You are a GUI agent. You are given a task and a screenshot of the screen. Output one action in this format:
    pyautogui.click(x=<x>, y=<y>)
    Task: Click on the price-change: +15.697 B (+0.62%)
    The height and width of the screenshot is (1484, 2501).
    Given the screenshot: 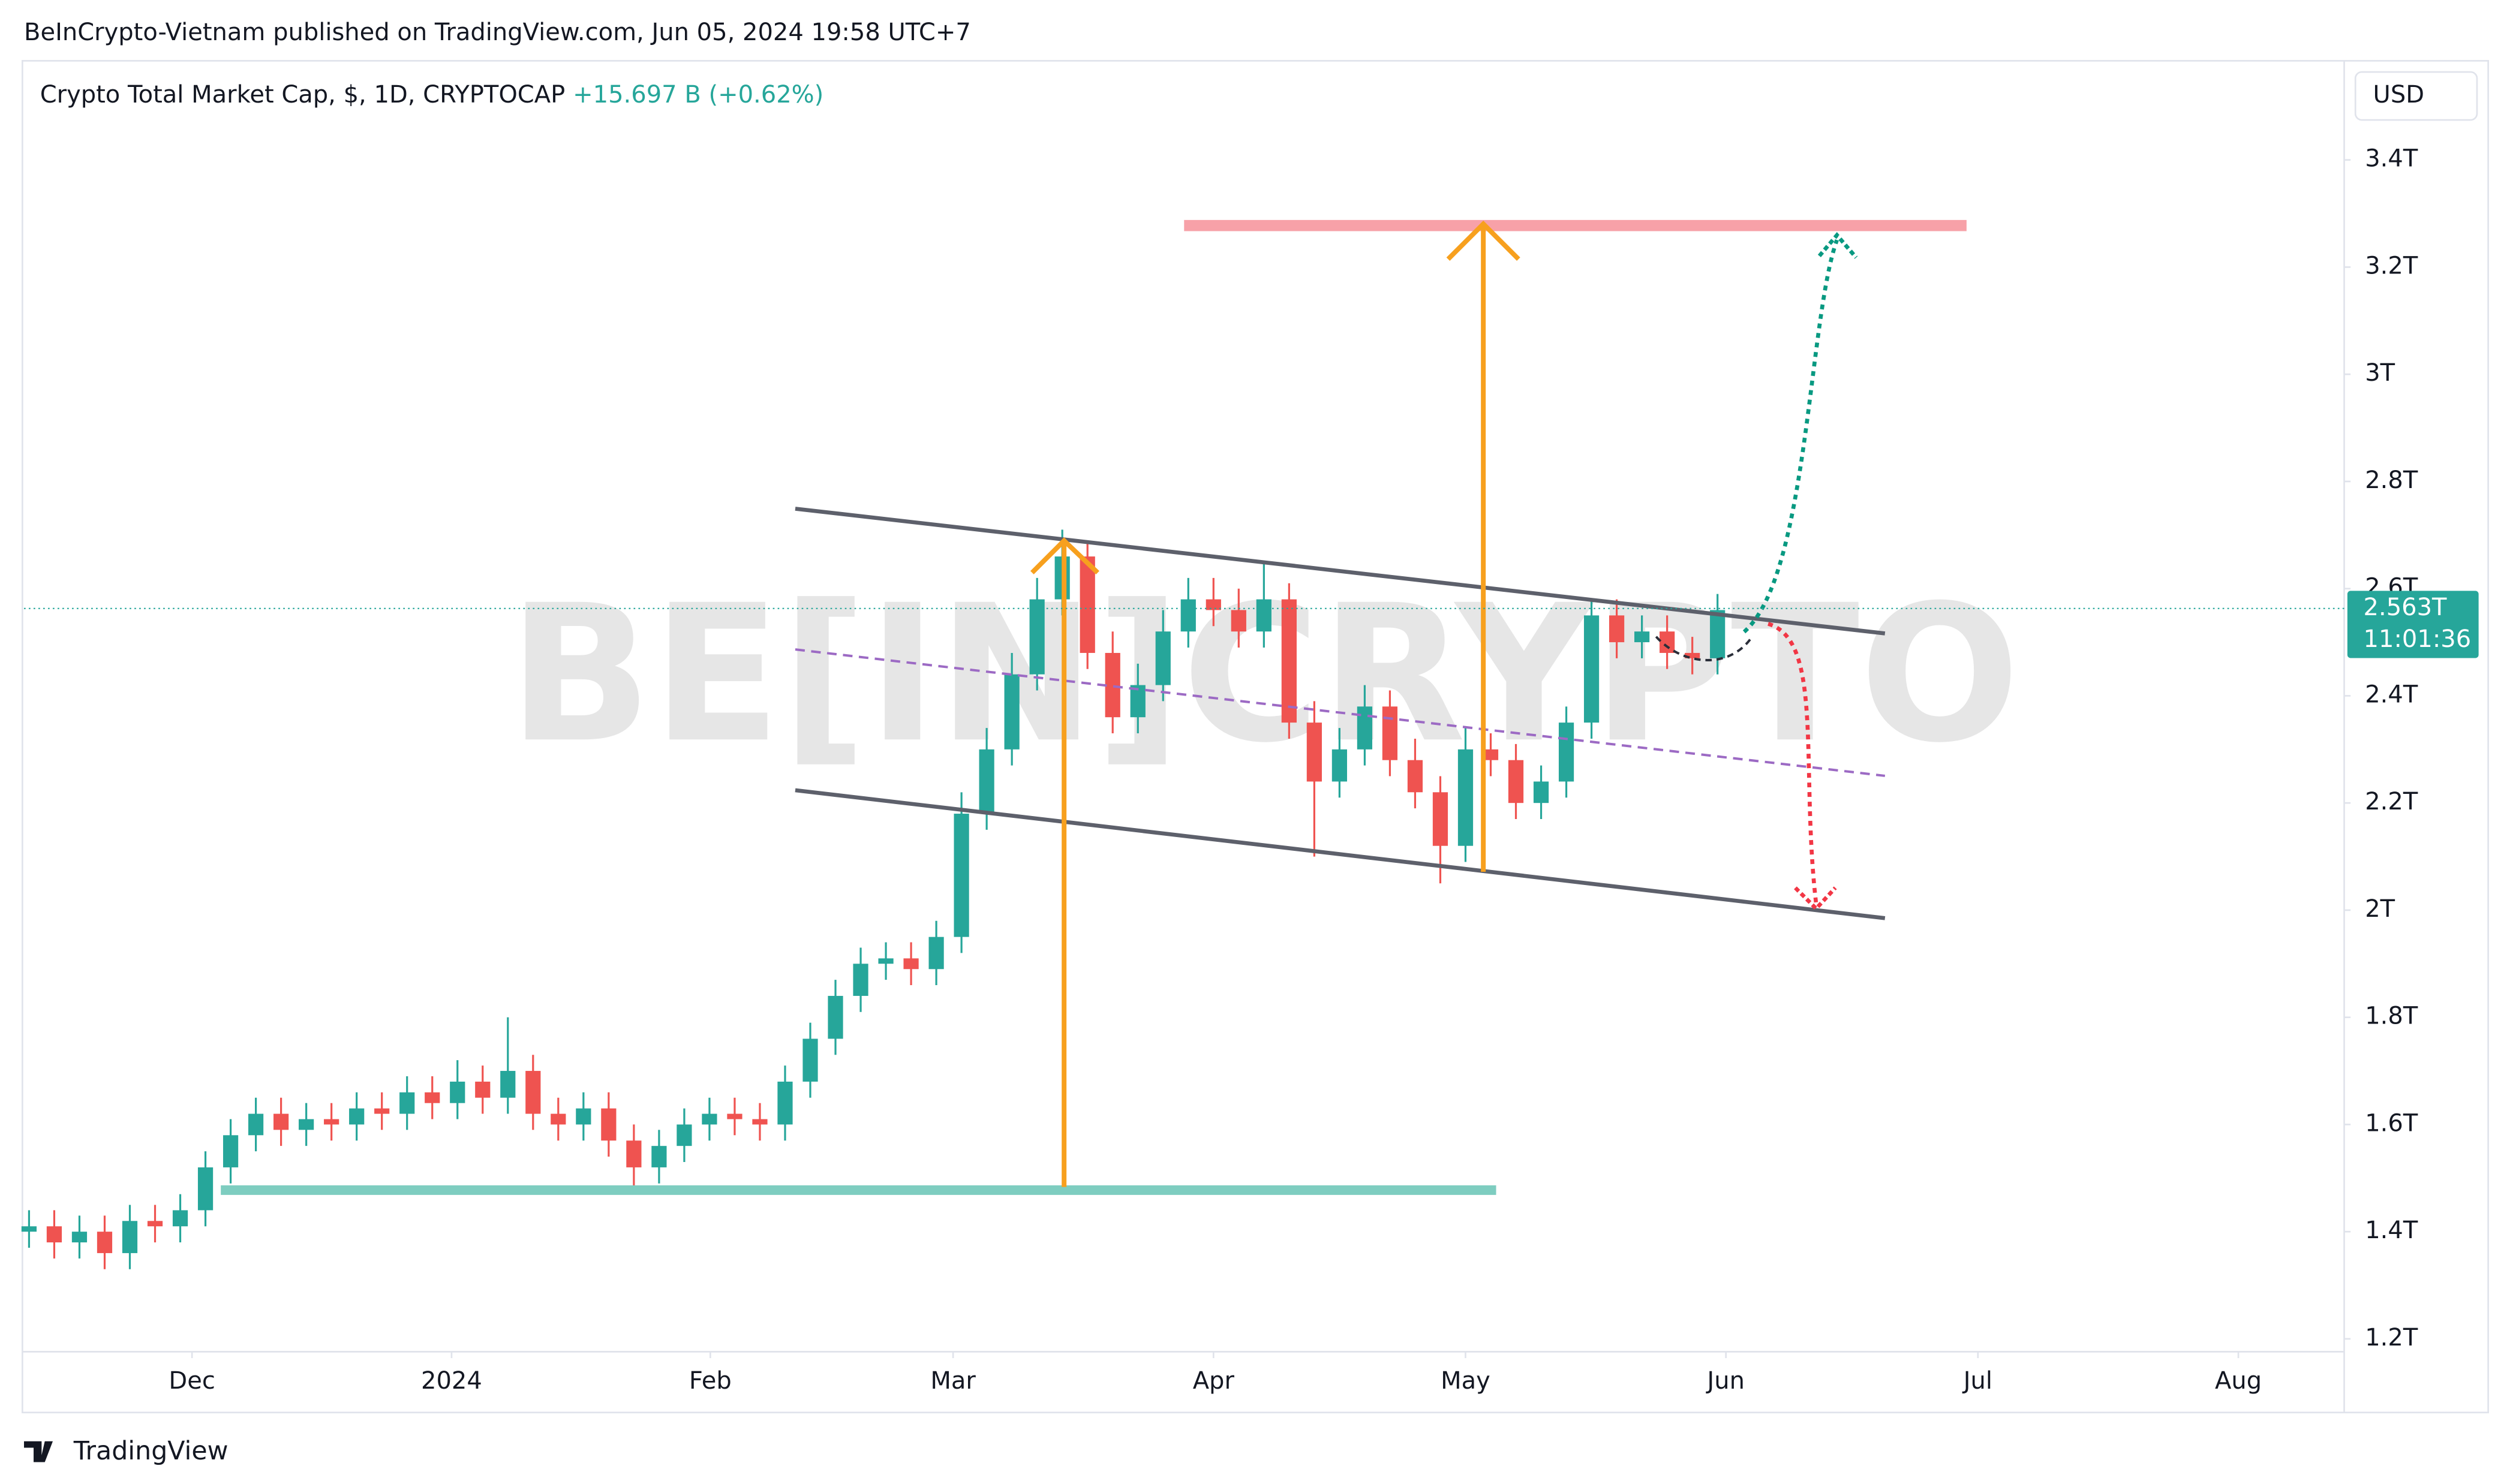 What is the action you would take?
    pyautogui.click(x=698, y=95)
    